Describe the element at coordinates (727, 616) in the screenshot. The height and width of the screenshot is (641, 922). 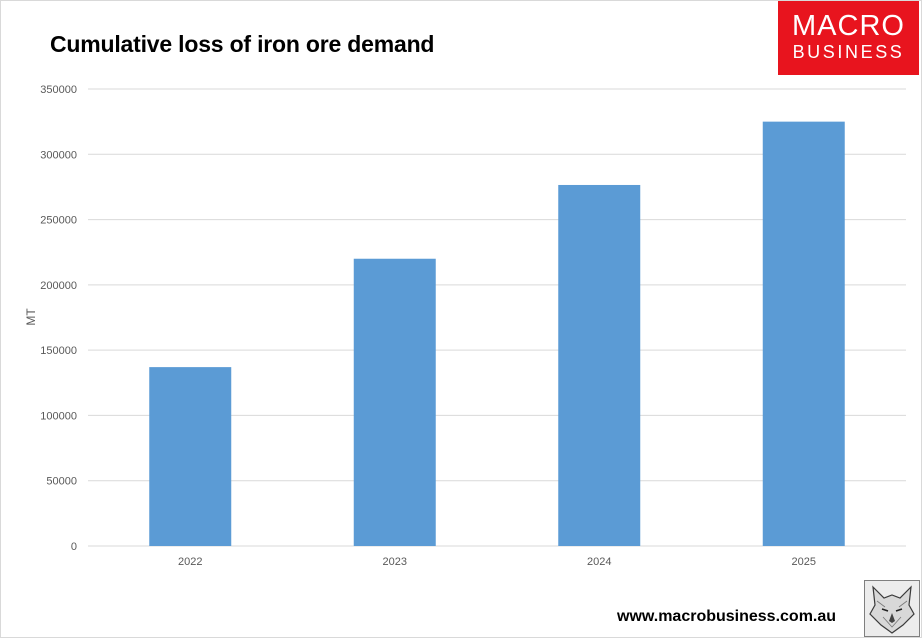
I see `footer-website-link: www.macrobusiness.com.au` at that location.